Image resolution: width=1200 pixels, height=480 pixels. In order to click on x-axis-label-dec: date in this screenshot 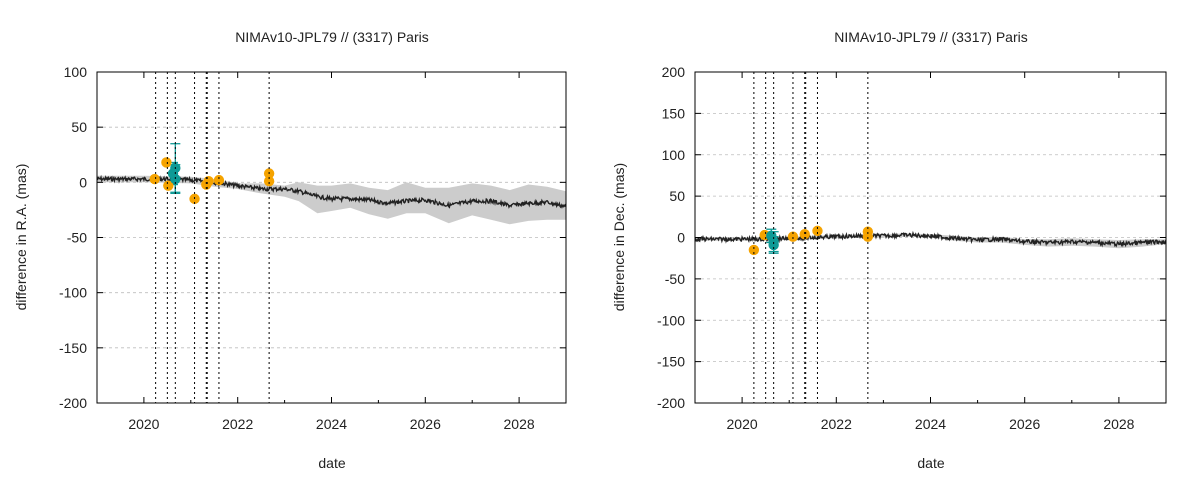, I will do `click(930, 463)`.